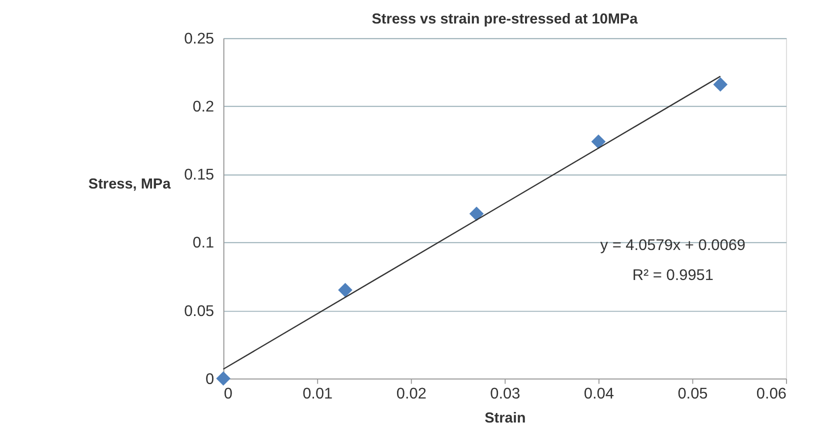 Image resolution: width=816 pixels, height=446 pixels. I want to click on x-tick-label: 0.02, so click(411, 393).